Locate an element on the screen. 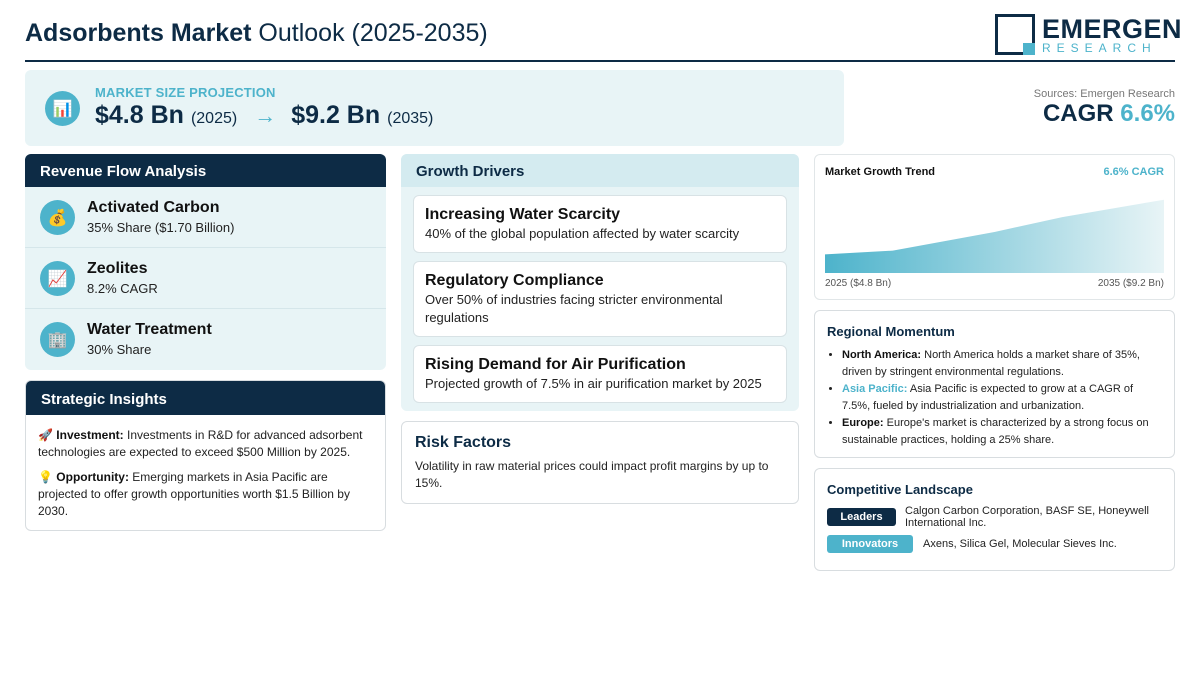  right-arrow-icon: → is located at coordinates (265, 115).